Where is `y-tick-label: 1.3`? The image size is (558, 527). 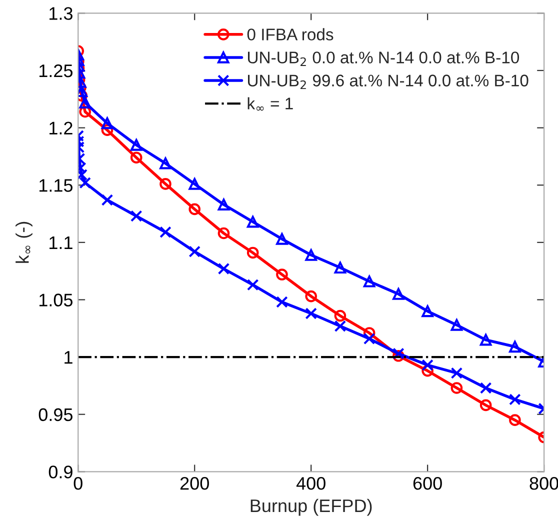
y-tick-label: 1.3 is located at coordinates (61, 13).